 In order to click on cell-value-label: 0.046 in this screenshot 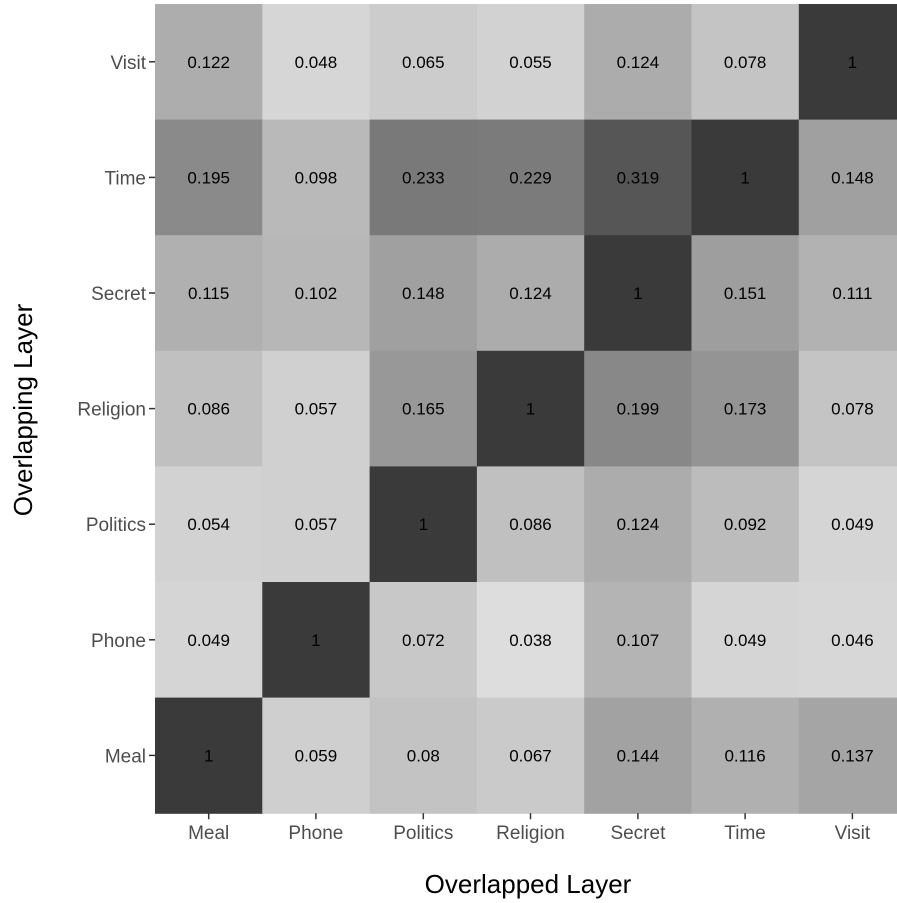, I will do `click(852, 640)`.